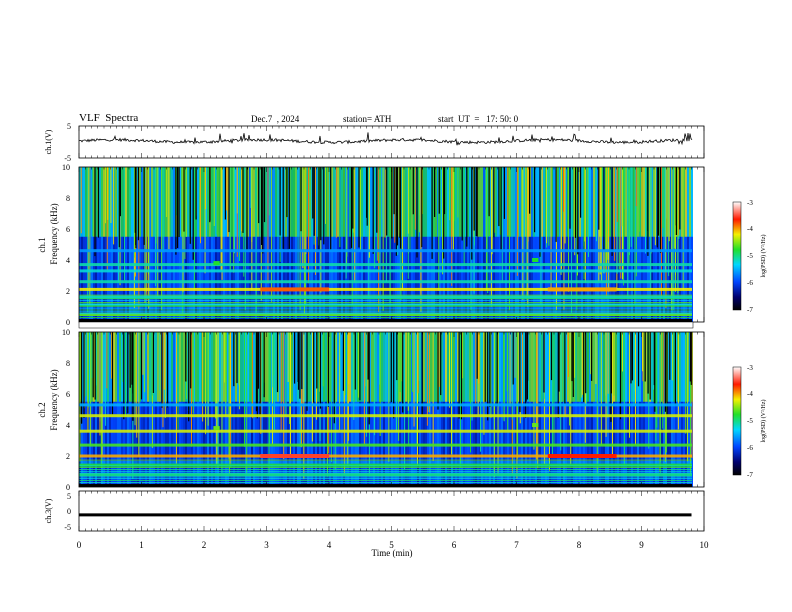 This screenshot has width=792, height=612. I want to click on x-axis: 0 1 2 3 4 5 6 7 8 9 10, so click(393, 545).